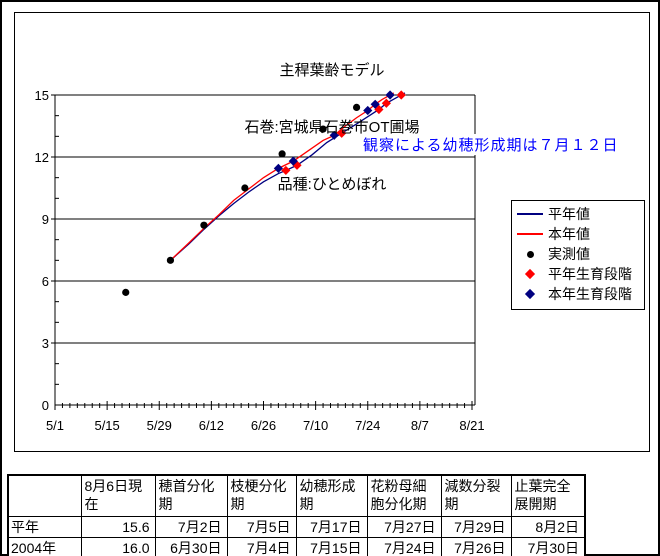  What do you see at coordinates (530, 254) in the screenshot?
I see `circle-marker-icon` at bounding box center [530, 254].